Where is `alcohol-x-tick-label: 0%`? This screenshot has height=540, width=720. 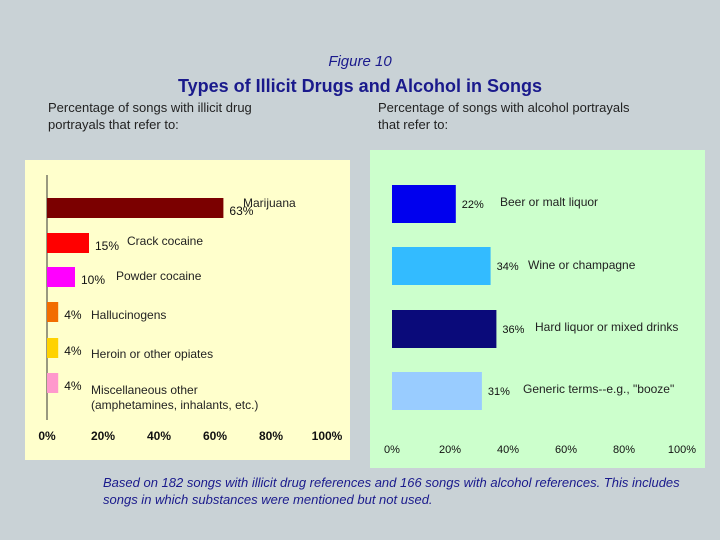 alcohol-x-tick-label: 0% is located at coordinates (392, 450).